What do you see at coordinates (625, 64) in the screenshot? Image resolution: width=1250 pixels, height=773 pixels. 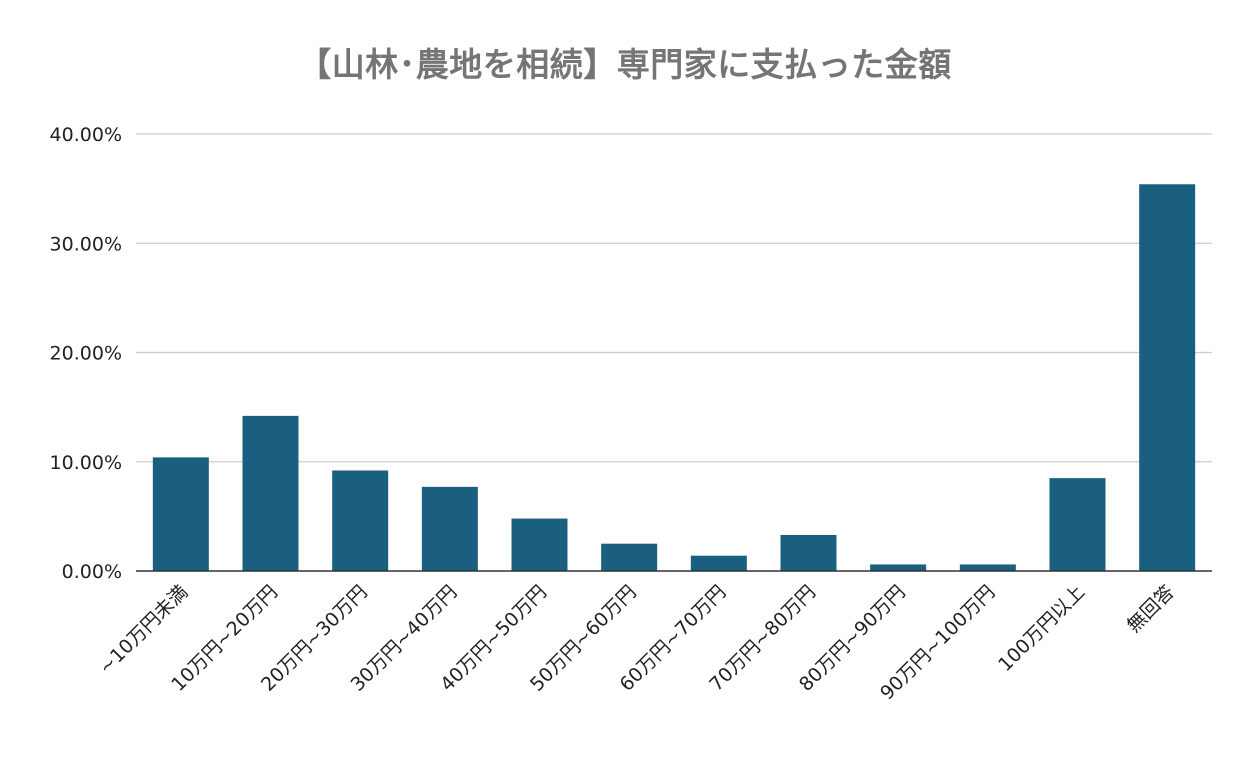 I see `chart-title: 【山林･農地を相続】専門家に支払った金額` at bounding box center [625, 64].